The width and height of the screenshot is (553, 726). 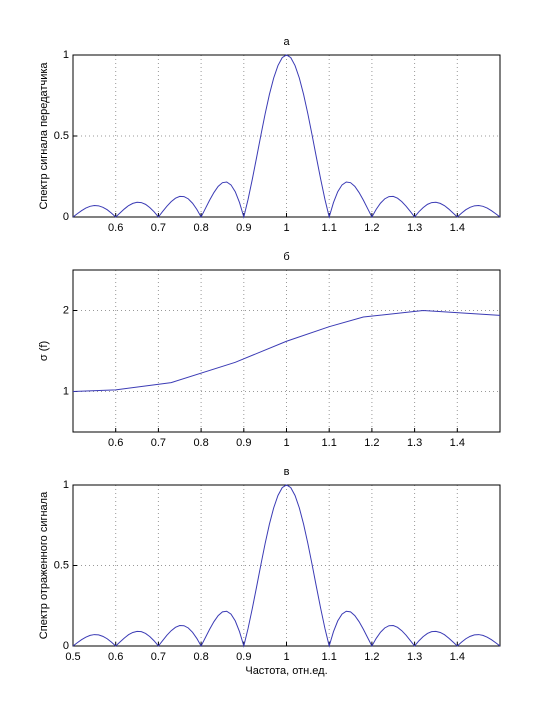 I want to click on chart-title: а, so click(x=286, y=42).